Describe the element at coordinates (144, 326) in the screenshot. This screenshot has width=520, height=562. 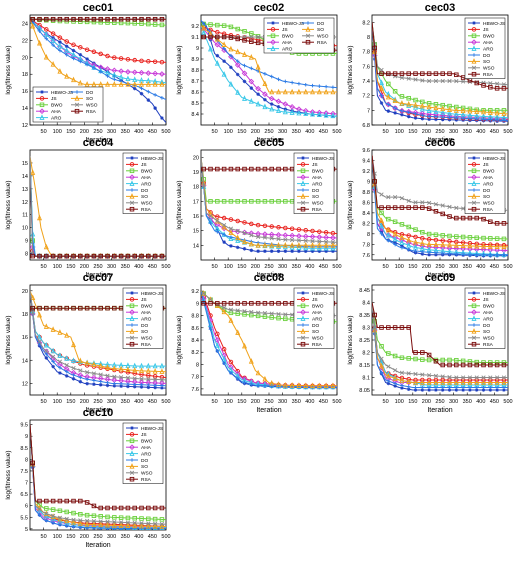
I see `legend-label: DO` at that location.